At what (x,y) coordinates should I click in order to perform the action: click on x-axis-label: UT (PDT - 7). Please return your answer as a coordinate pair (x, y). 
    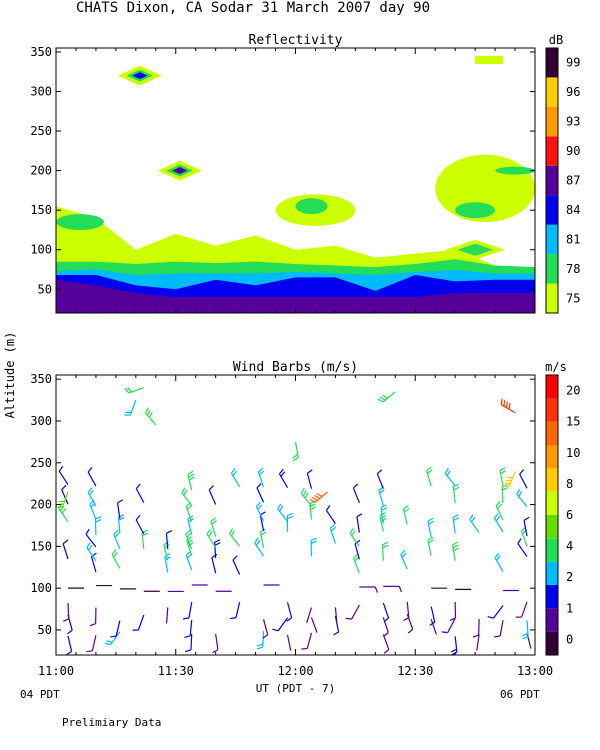
    Looking at the image, I should click on (295, 688).